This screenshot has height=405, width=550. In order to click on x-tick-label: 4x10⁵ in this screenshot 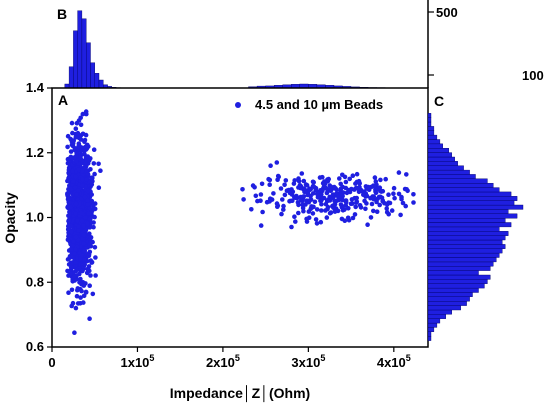, I will do `click(394, 361)`.